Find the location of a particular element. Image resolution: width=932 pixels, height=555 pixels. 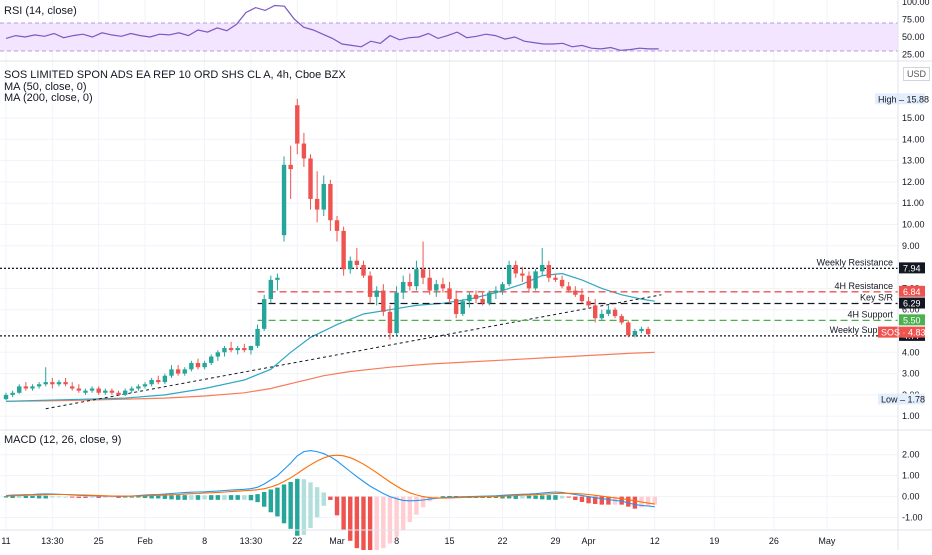

price-tick-label: 3.00 is located at coordinates (911, 374).